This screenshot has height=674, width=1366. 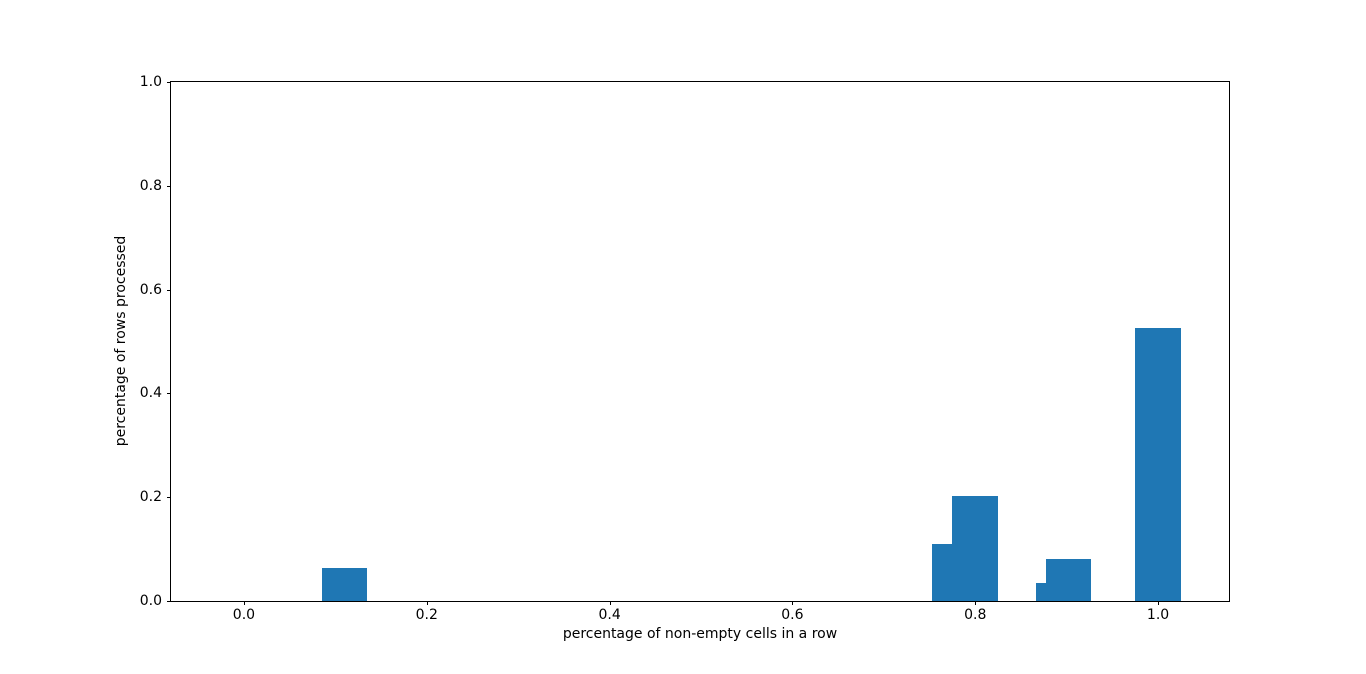 I want to click on x-tick-label: 0.0, so click(x=244, y=615).